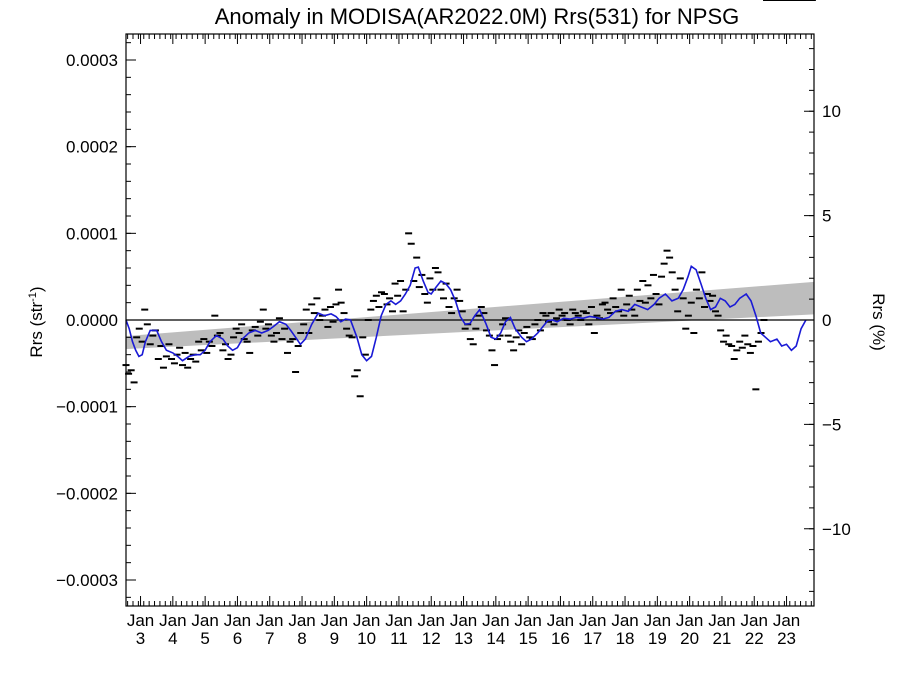 This screenshot has height=675, width=900. What do you see at coordinates (592, 620) in the screenshot?
I see `x-tick-month-14: Jan` at bounding box center [592, 620].